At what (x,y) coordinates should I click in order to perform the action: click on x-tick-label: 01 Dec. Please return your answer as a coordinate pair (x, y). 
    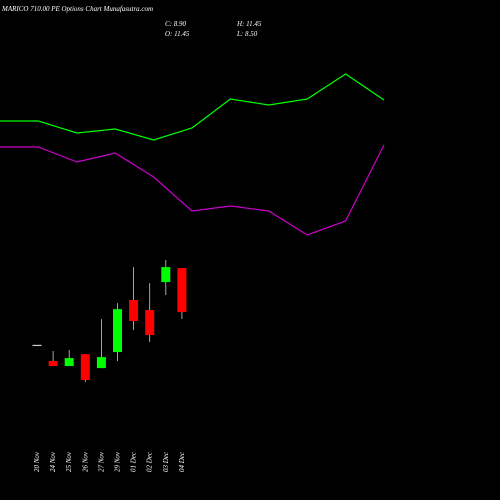
    Looking at the image, I should click on (134, 461).